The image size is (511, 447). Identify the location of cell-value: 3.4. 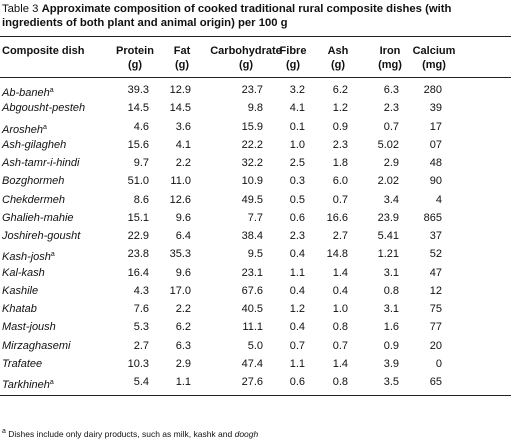
(391, 199).